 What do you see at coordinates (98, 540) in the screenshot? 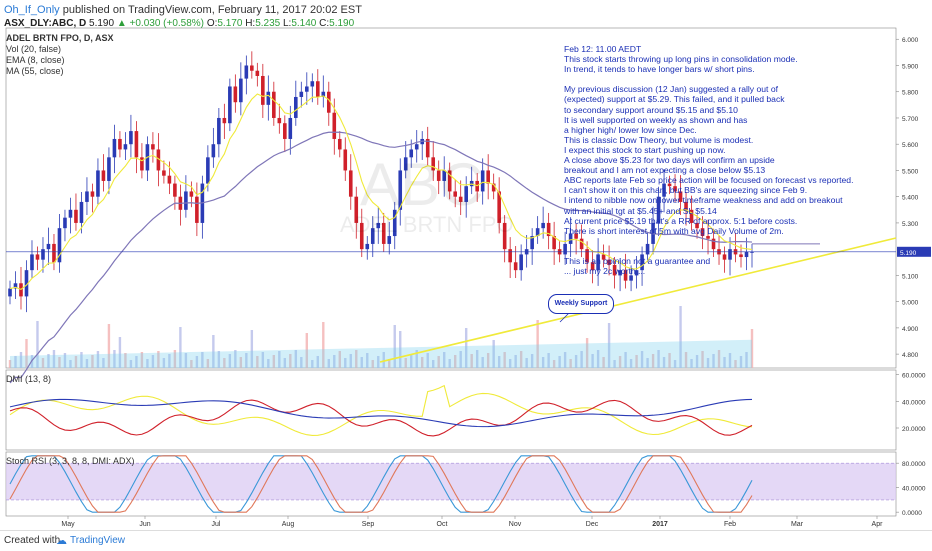
I see `tradingview-link: TradingView` at bounding box center [98, 540].